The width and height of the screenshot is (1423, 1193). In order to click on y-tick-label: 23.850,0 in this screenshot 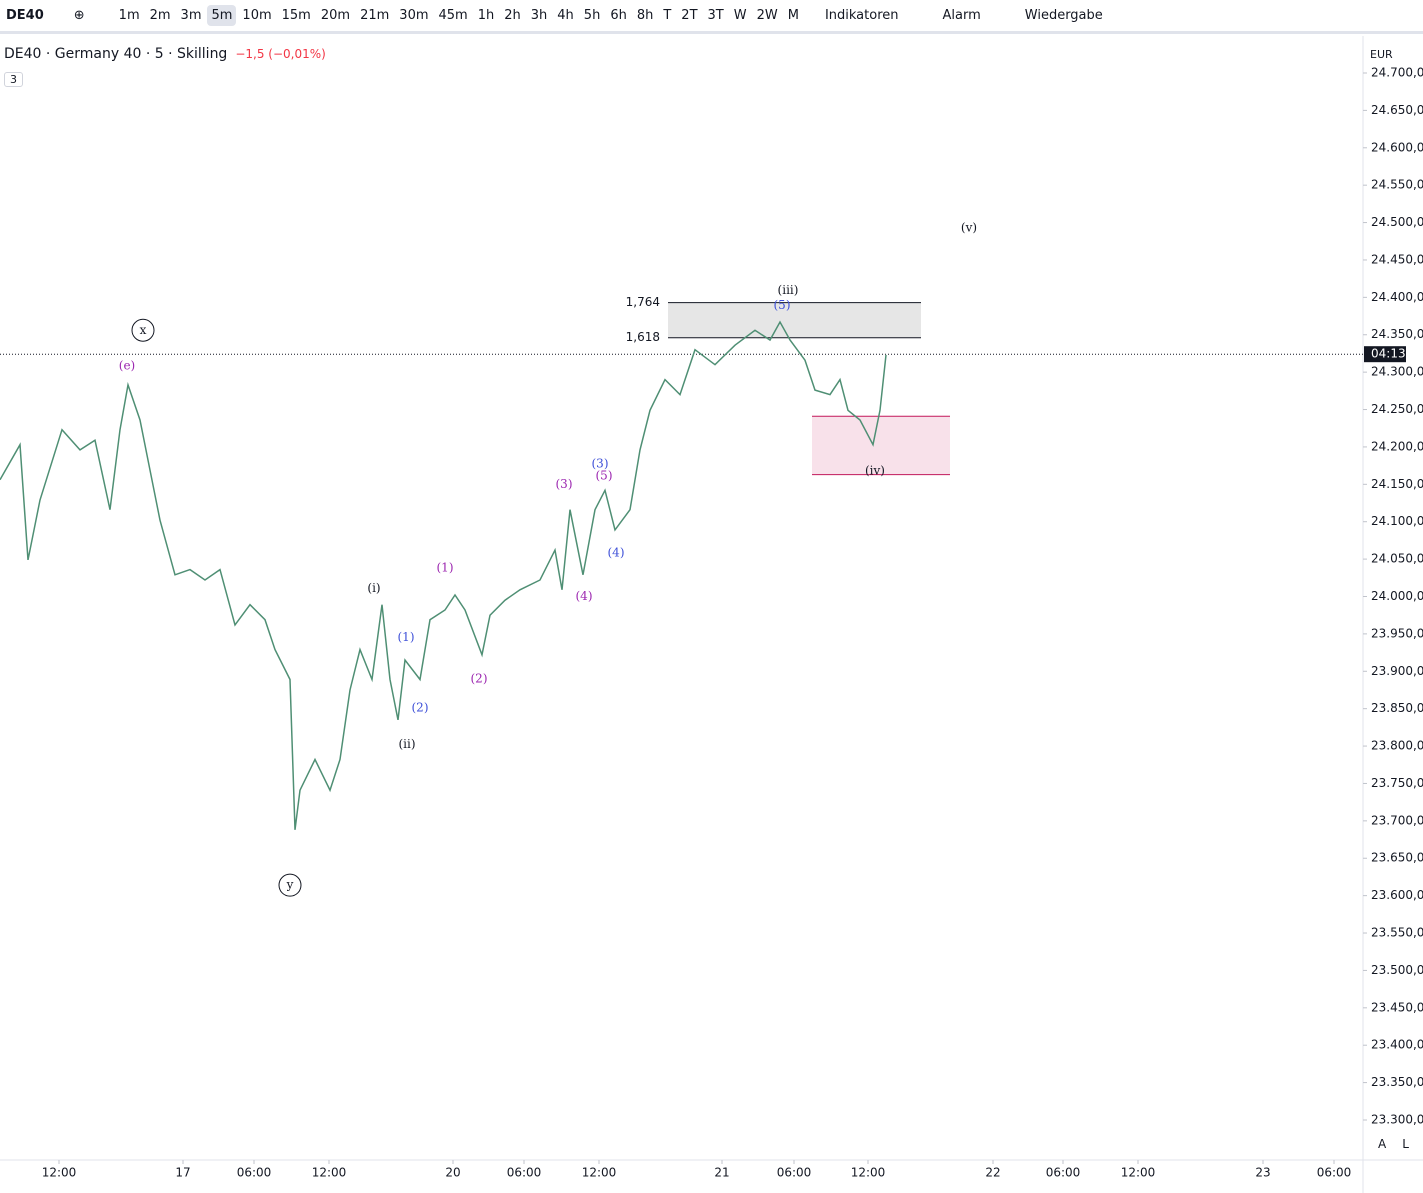, I will do `click(1397, 708)`.